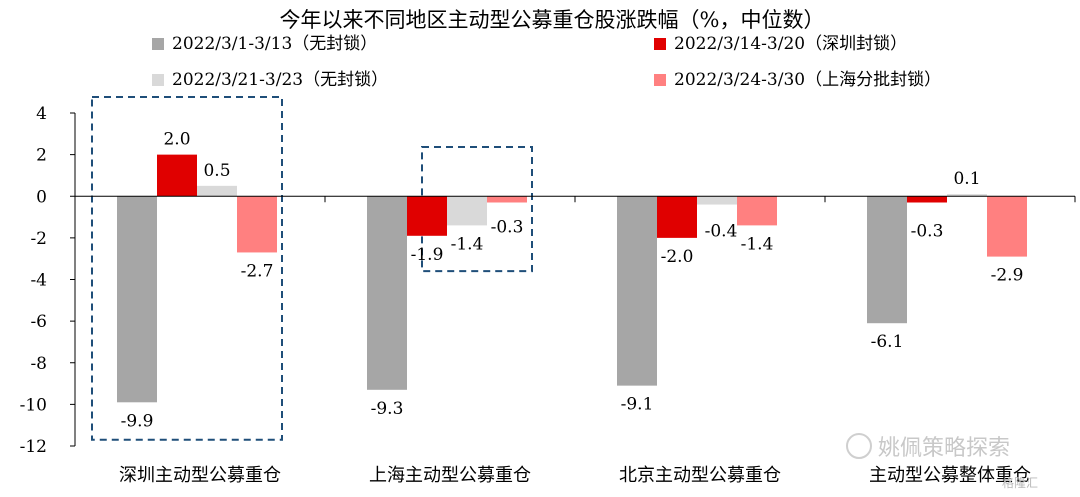 Image resolution: width=1080 pixels, height=497 pixels. I want to click on bar-s2-c3, so click(967, 195).